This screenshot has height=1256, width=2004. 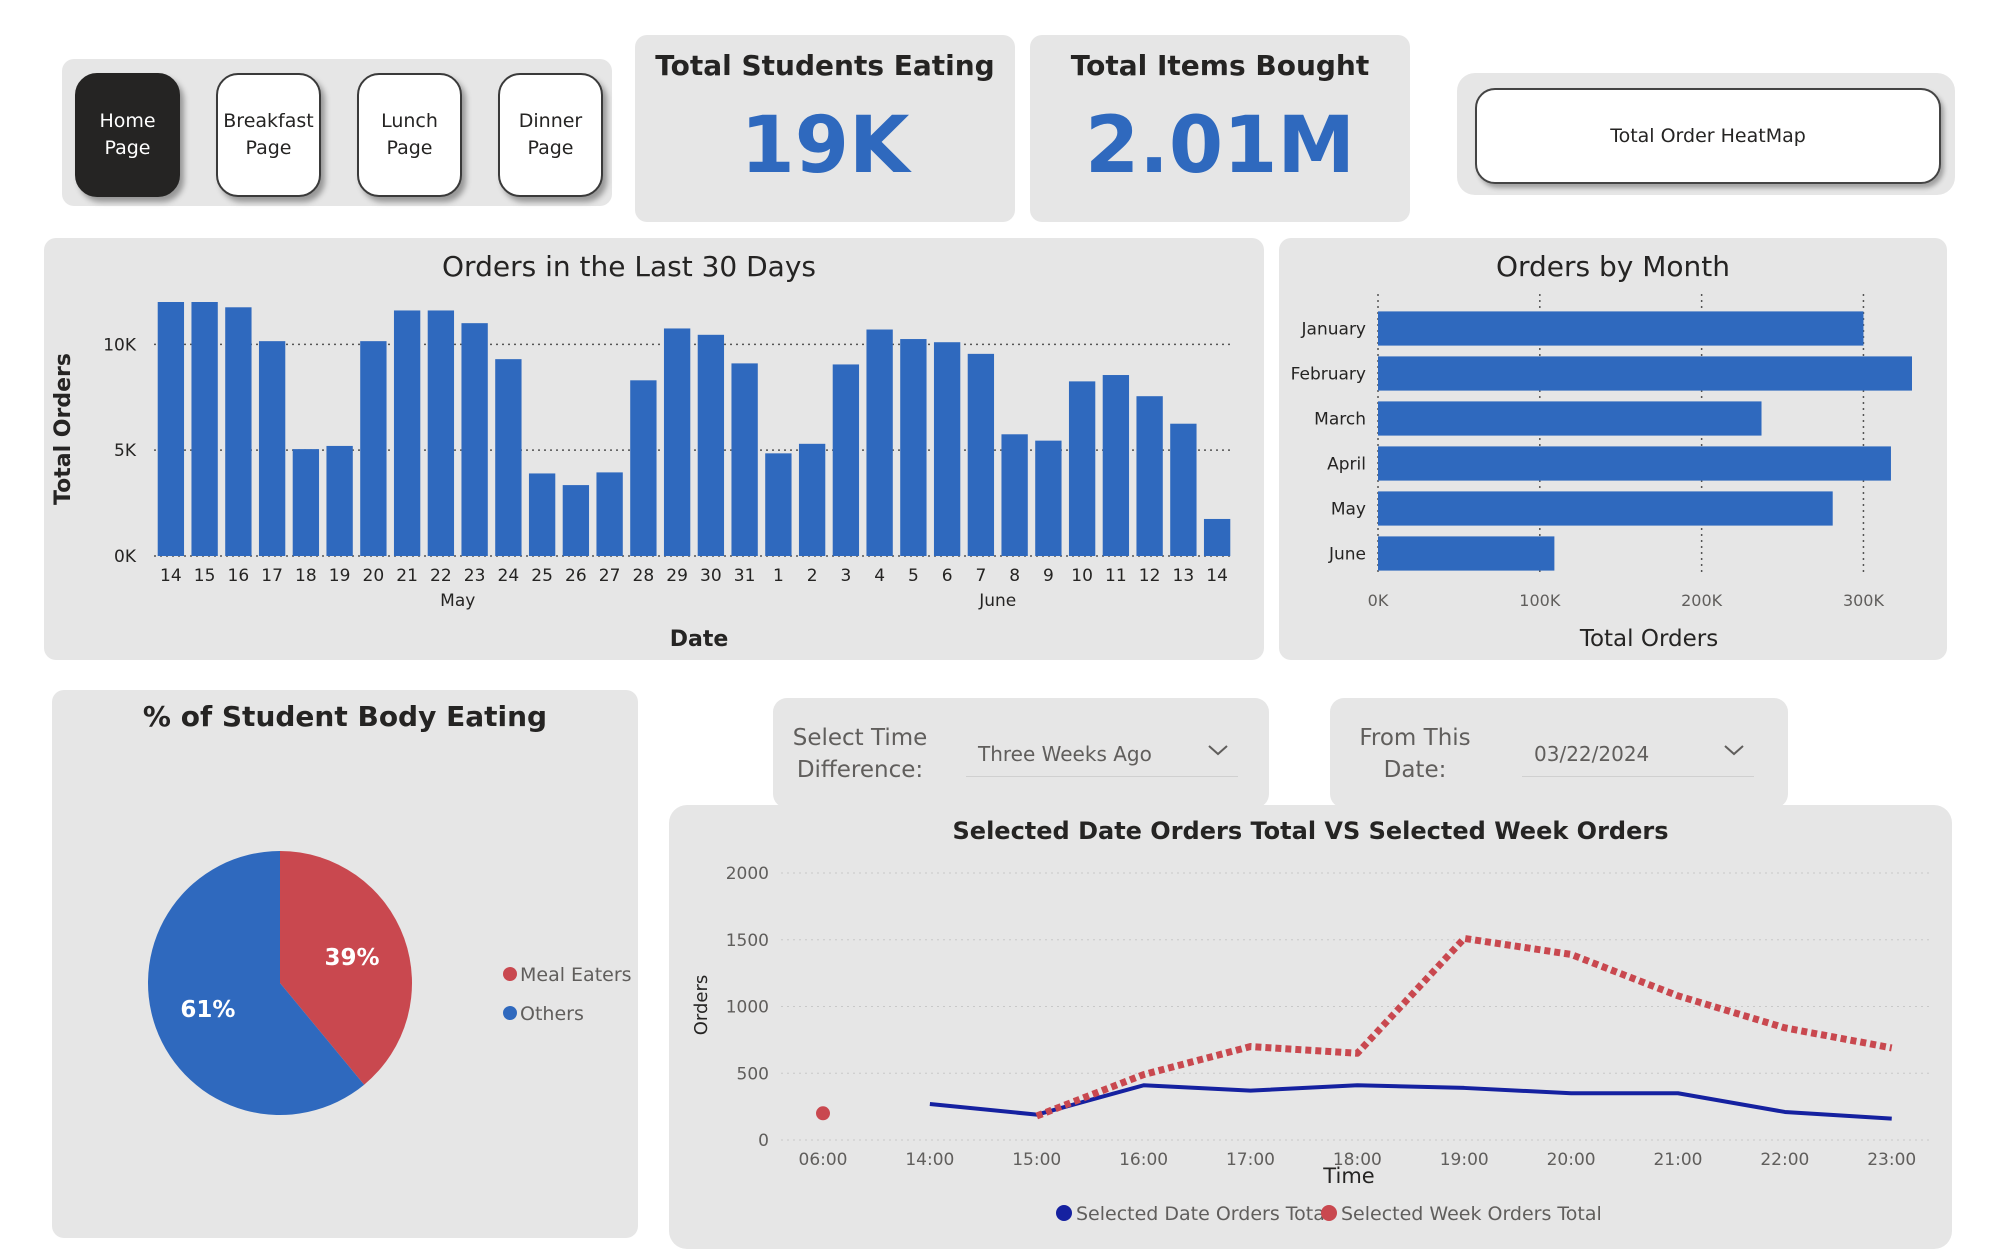 I want to click on y-tick-label: 1500, so click(x=747, y=941).